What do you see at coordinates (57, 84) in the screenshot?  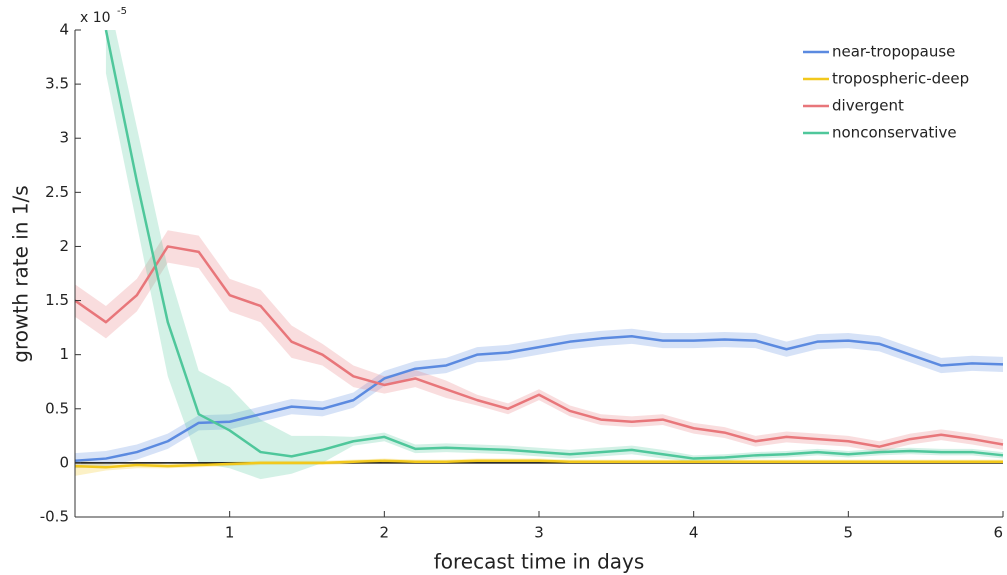 I see `y-tick-label: 3.5` at bounding box center [57, 84].